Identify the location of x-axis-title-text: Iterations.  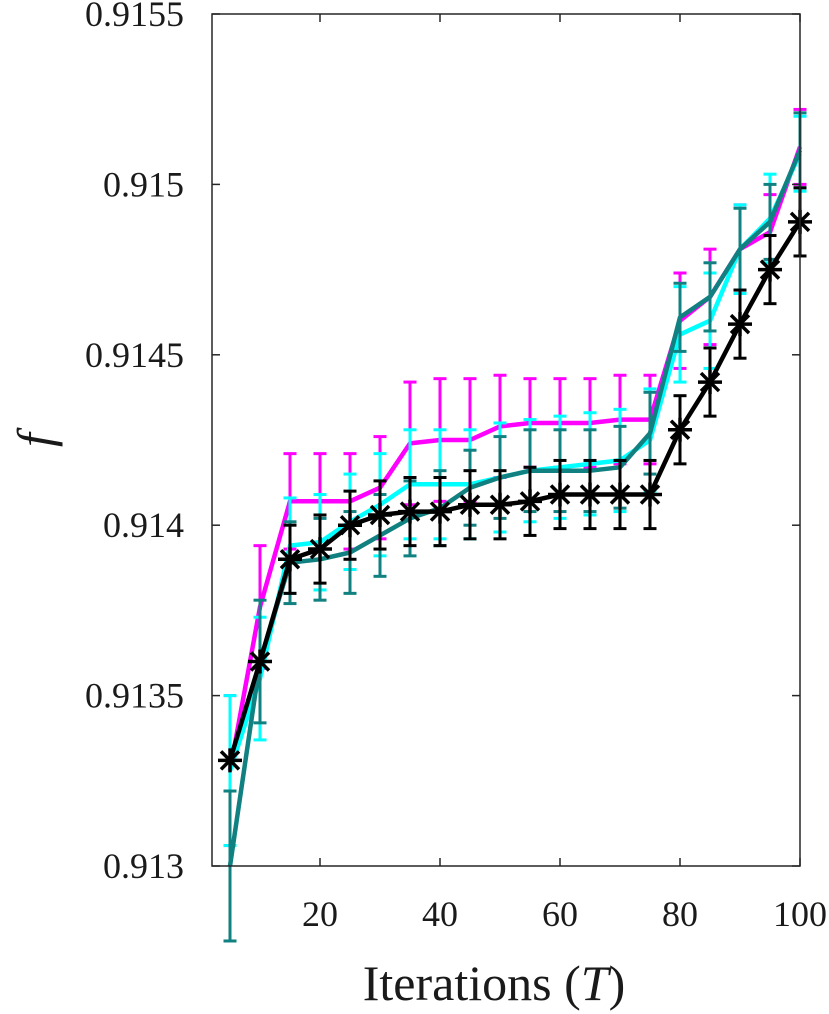
(457, 983).